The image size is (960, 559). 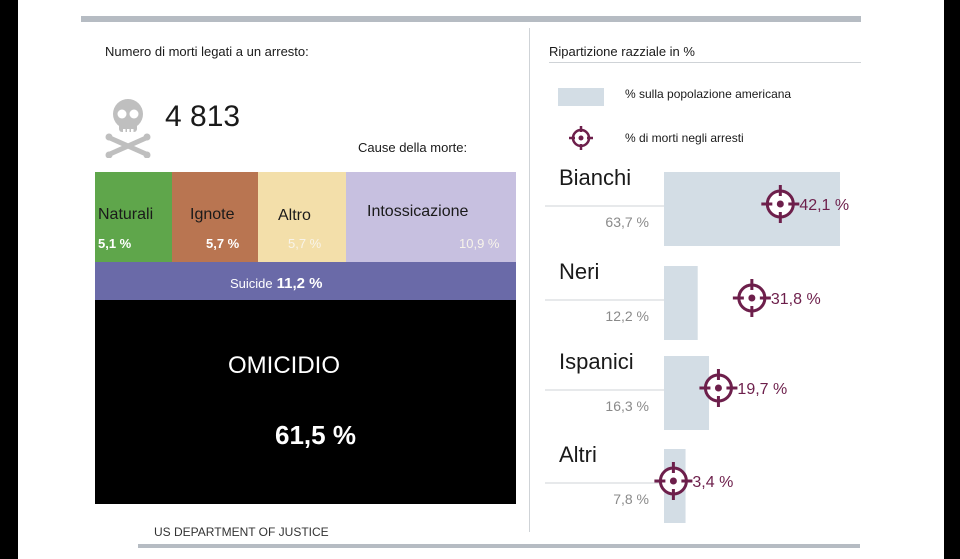 What do you see at coordinates (499, 546) in the screenshot?
I see `bottom-rule` at bounding box center [499, 546].